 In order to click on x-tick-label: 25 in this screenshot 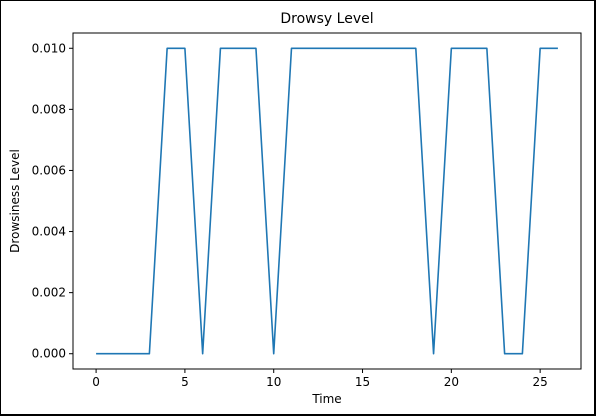, I will do `click(540, 382)`.